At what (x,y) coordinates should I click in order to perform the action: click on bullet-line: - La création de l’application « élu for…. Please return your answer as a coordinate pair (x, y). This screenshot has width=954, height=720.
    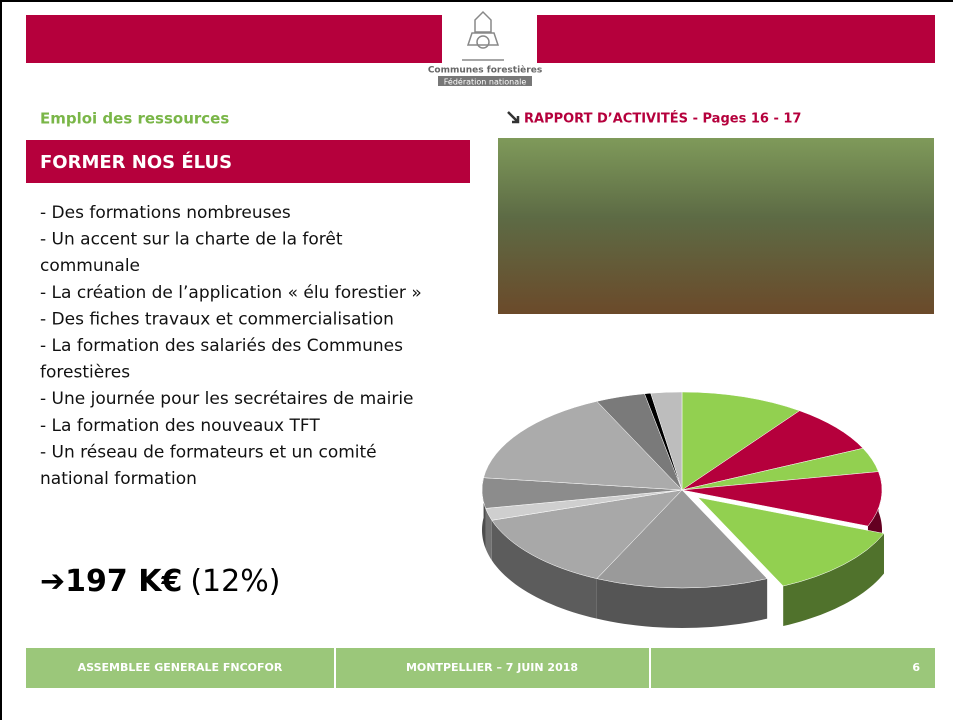
    Looking at the image, I should click on (231, 293).